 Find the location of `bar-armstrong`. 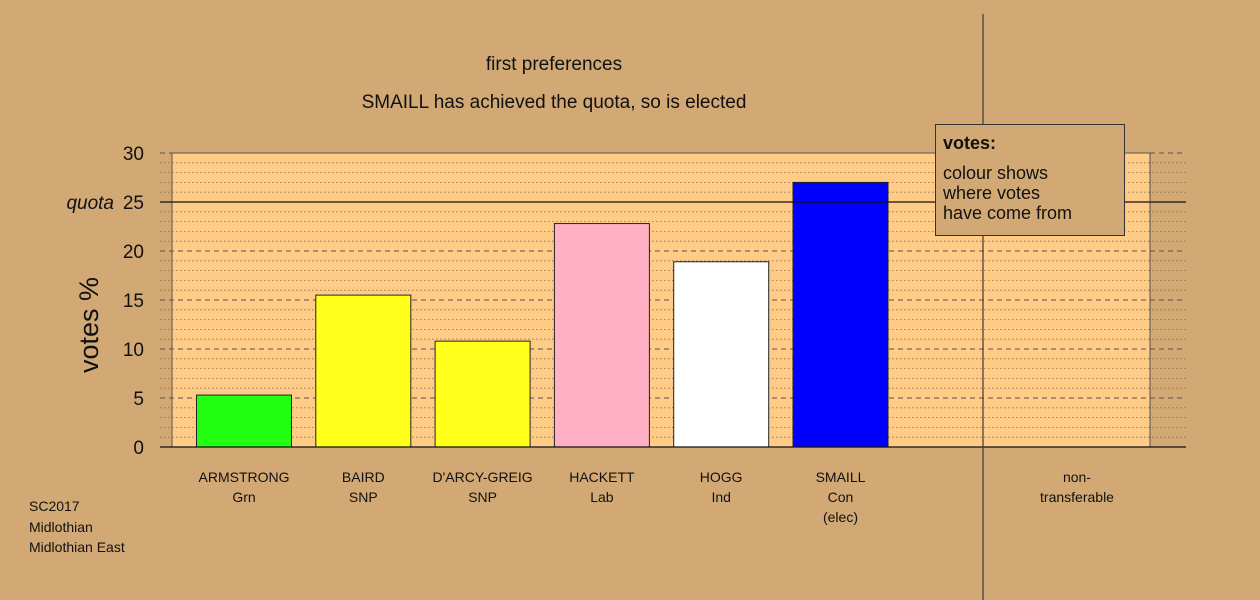

bar-armstrong is located at coordinates (244, 421).